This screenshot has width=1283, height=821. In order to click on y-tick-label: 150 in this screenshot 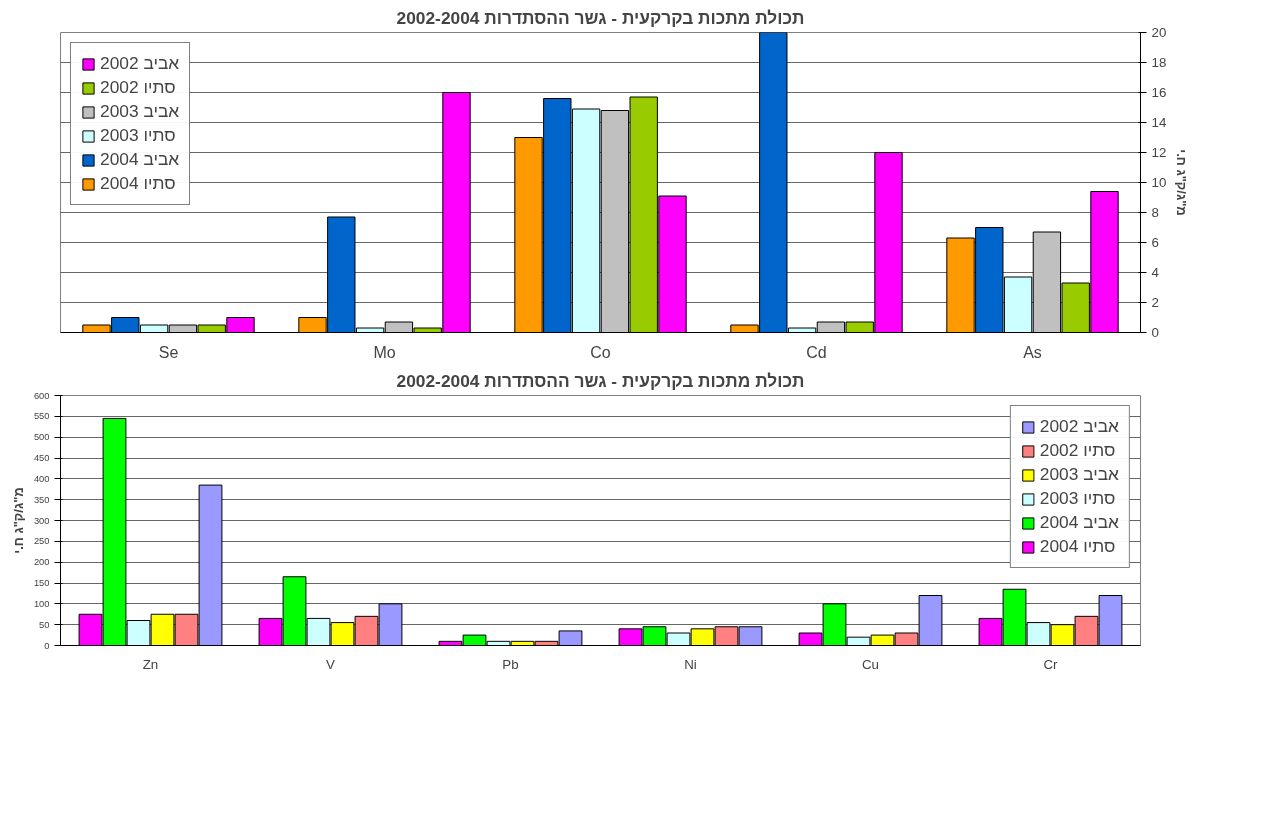, I will do `click(41, 583)`.